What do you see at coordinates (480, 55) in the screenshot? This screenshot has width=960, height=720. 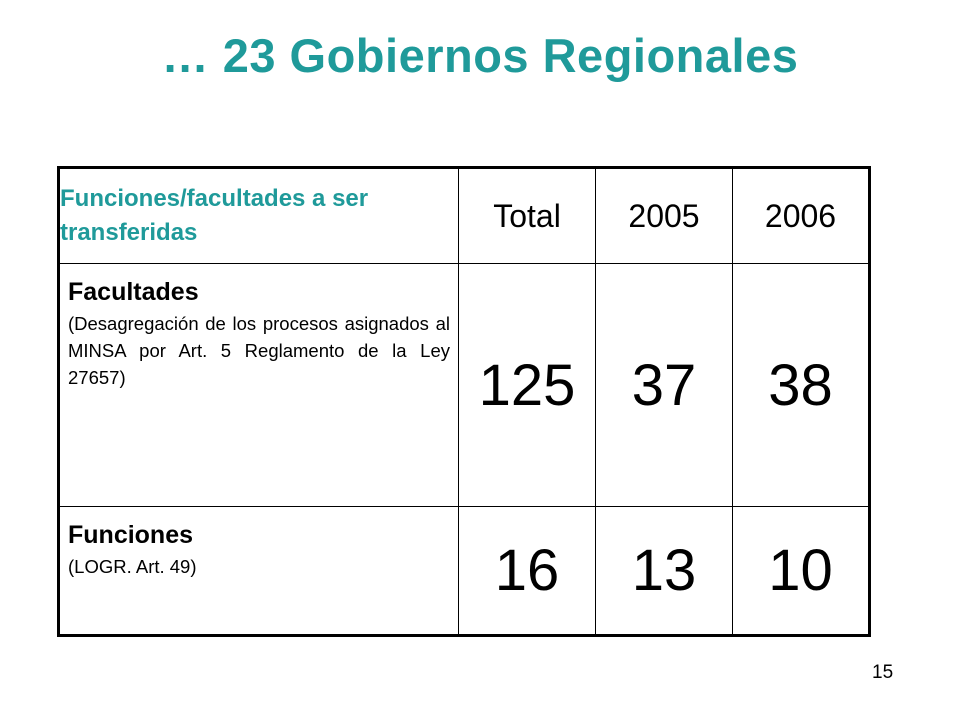 I see `slide-title: … 23 Gobiernos Regionales` at bounding box center [480, 55].